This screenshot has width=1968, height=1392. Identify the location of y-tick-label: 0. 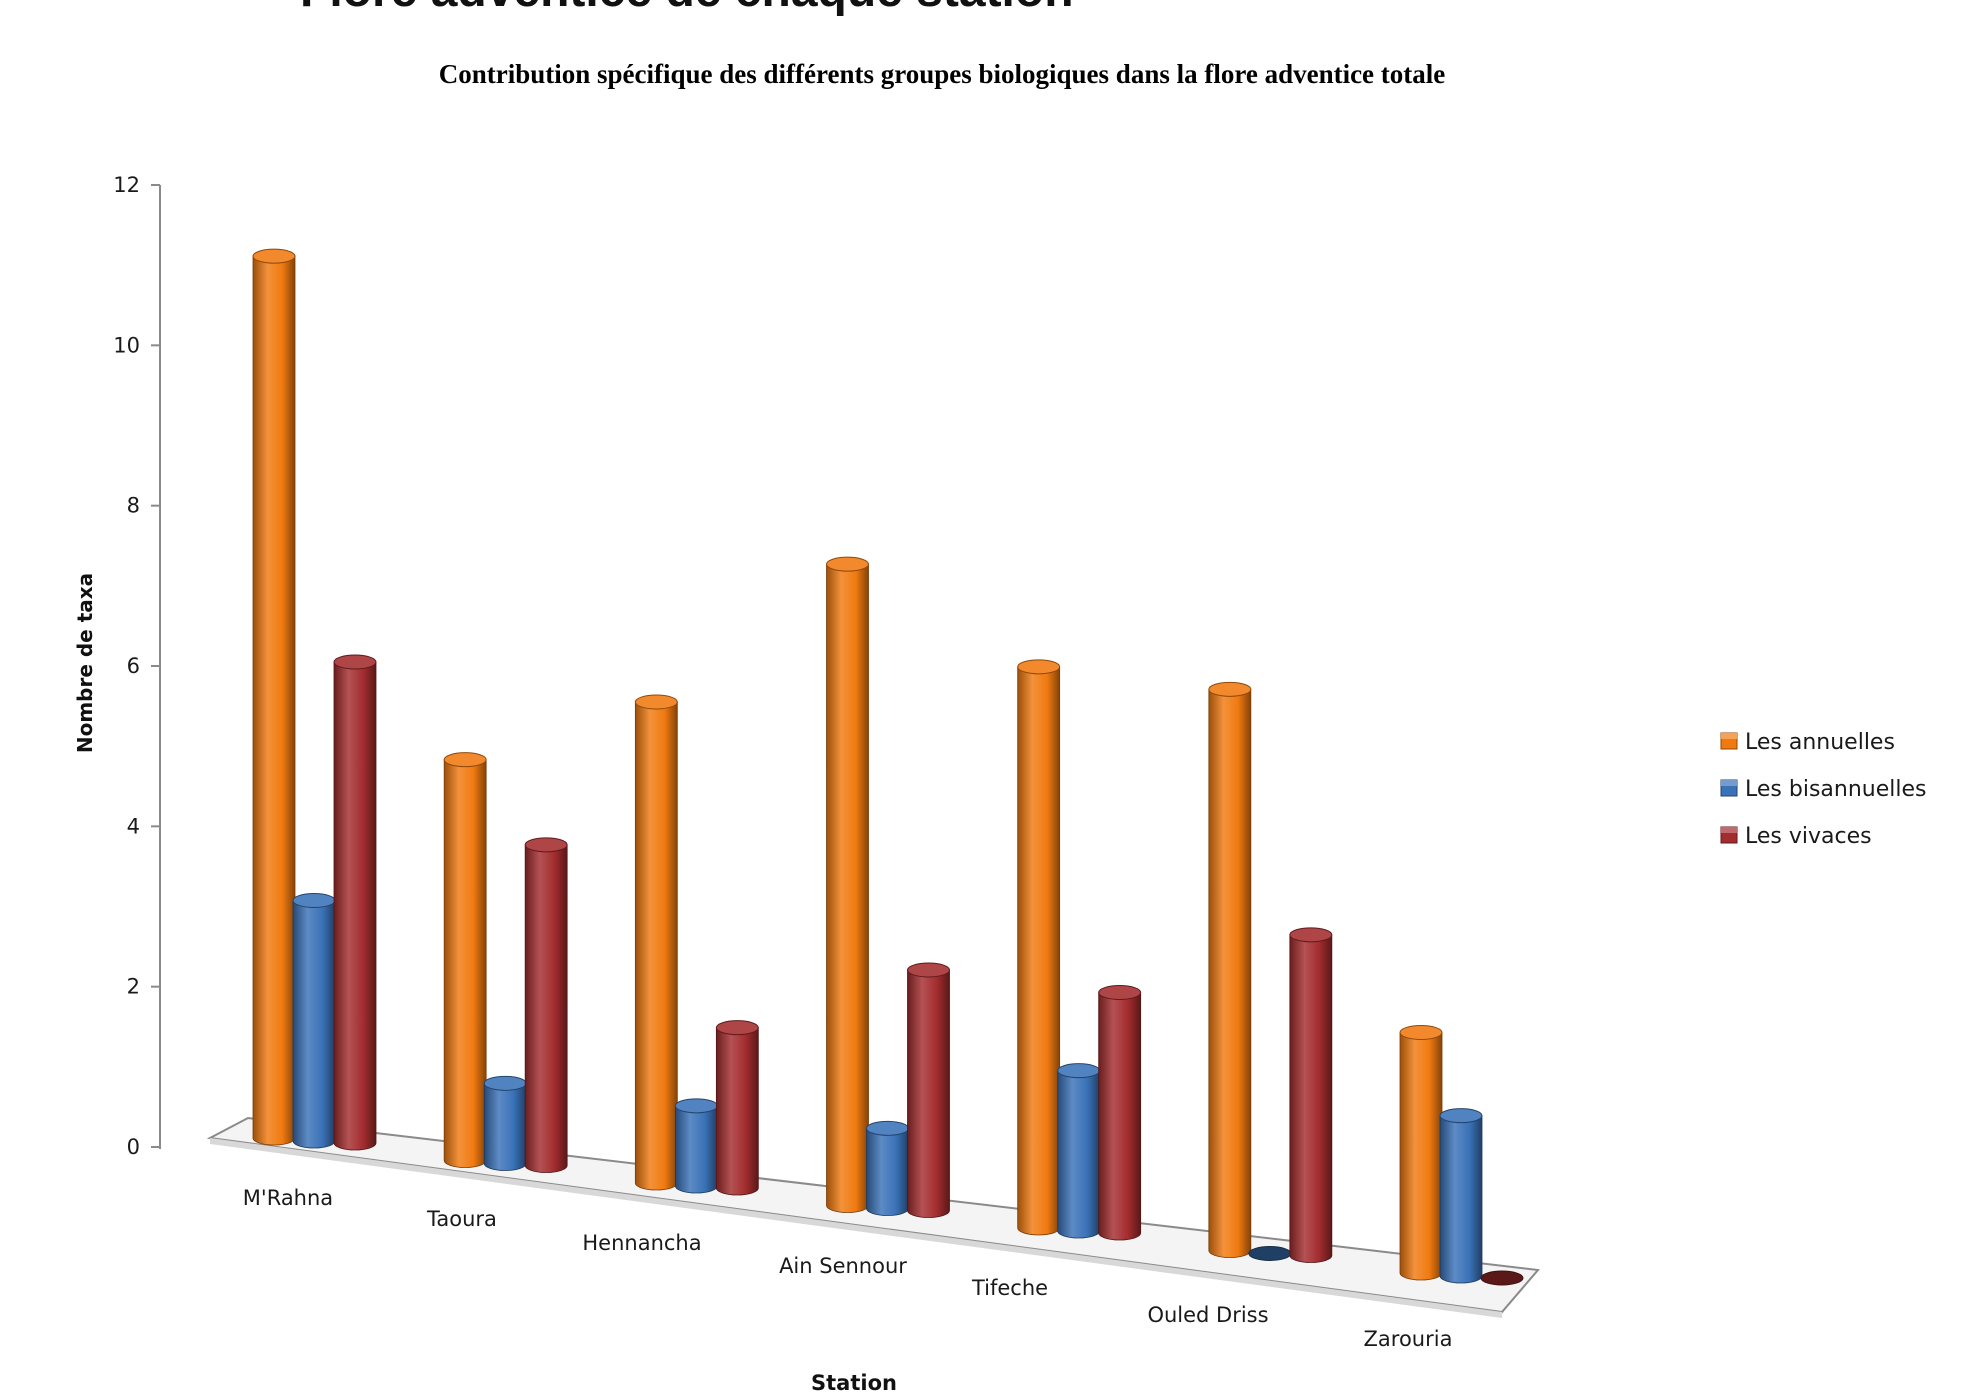
(133, 1147).